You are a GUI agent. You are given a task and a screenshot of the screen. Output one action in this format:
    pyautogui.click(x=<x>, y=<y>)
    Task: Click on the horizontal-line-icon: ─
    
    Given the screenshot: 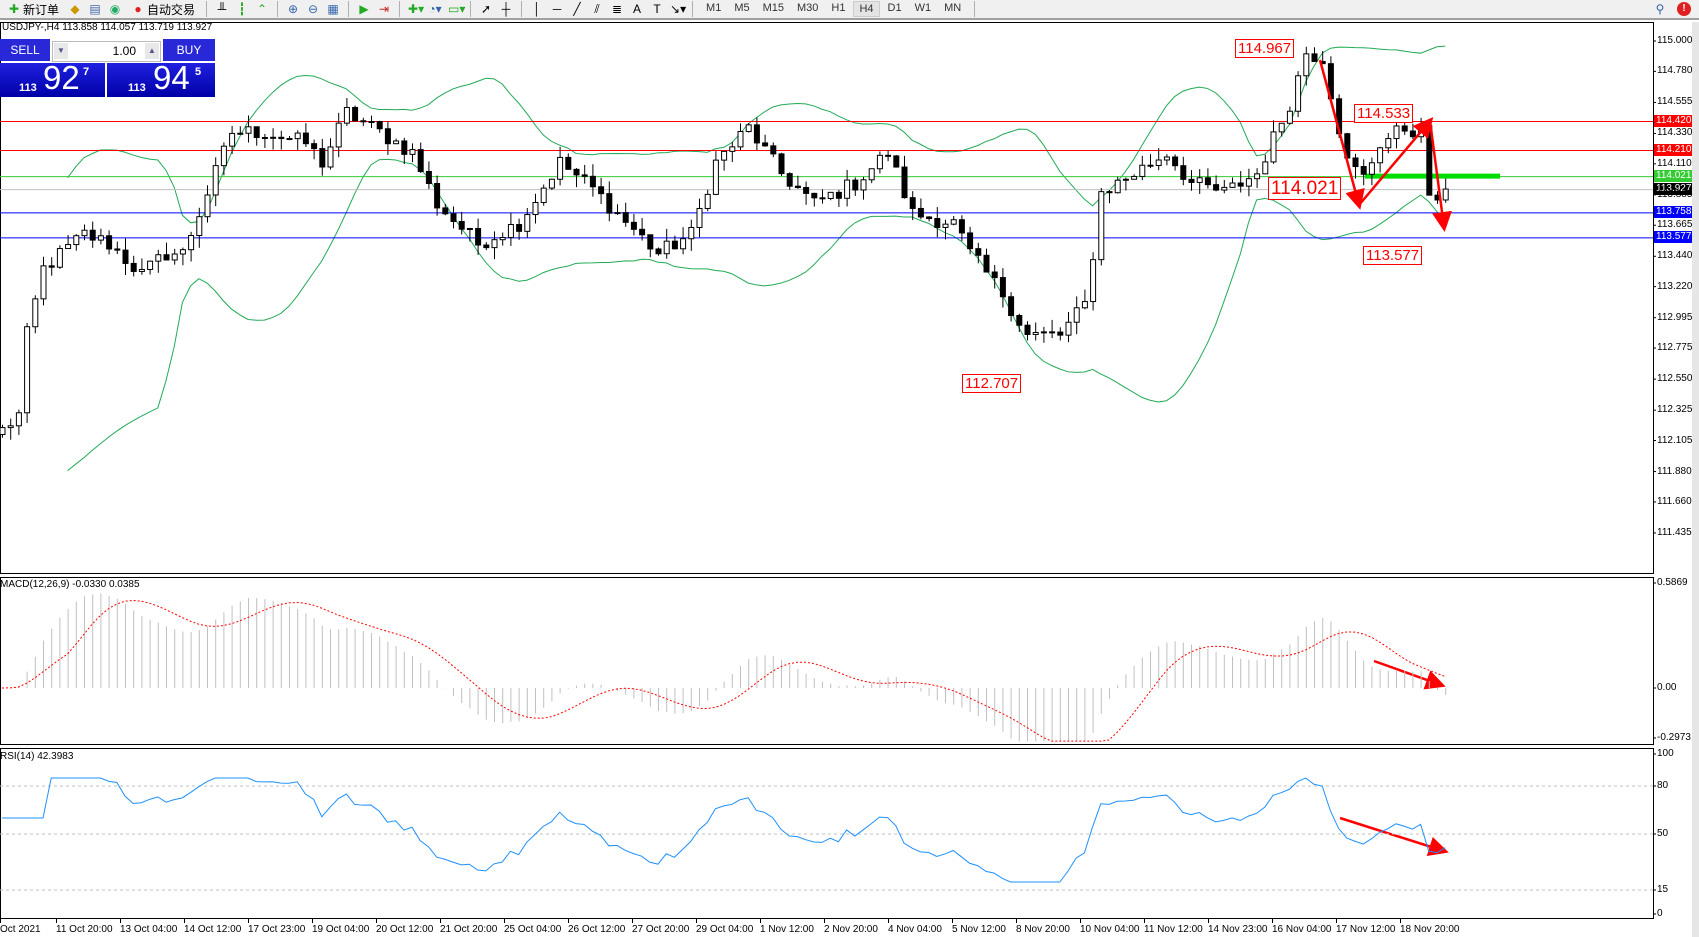 What is the action you would take?
    pyautogui.click(x=557, y=9)
    